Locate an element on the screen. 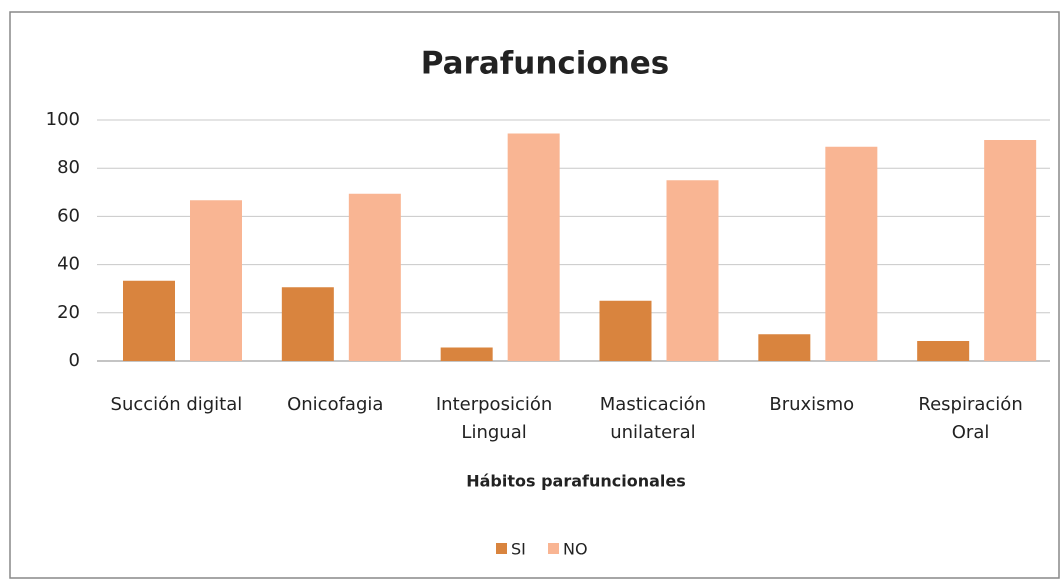  legend-label: SI is located at coordinates (518, 549).